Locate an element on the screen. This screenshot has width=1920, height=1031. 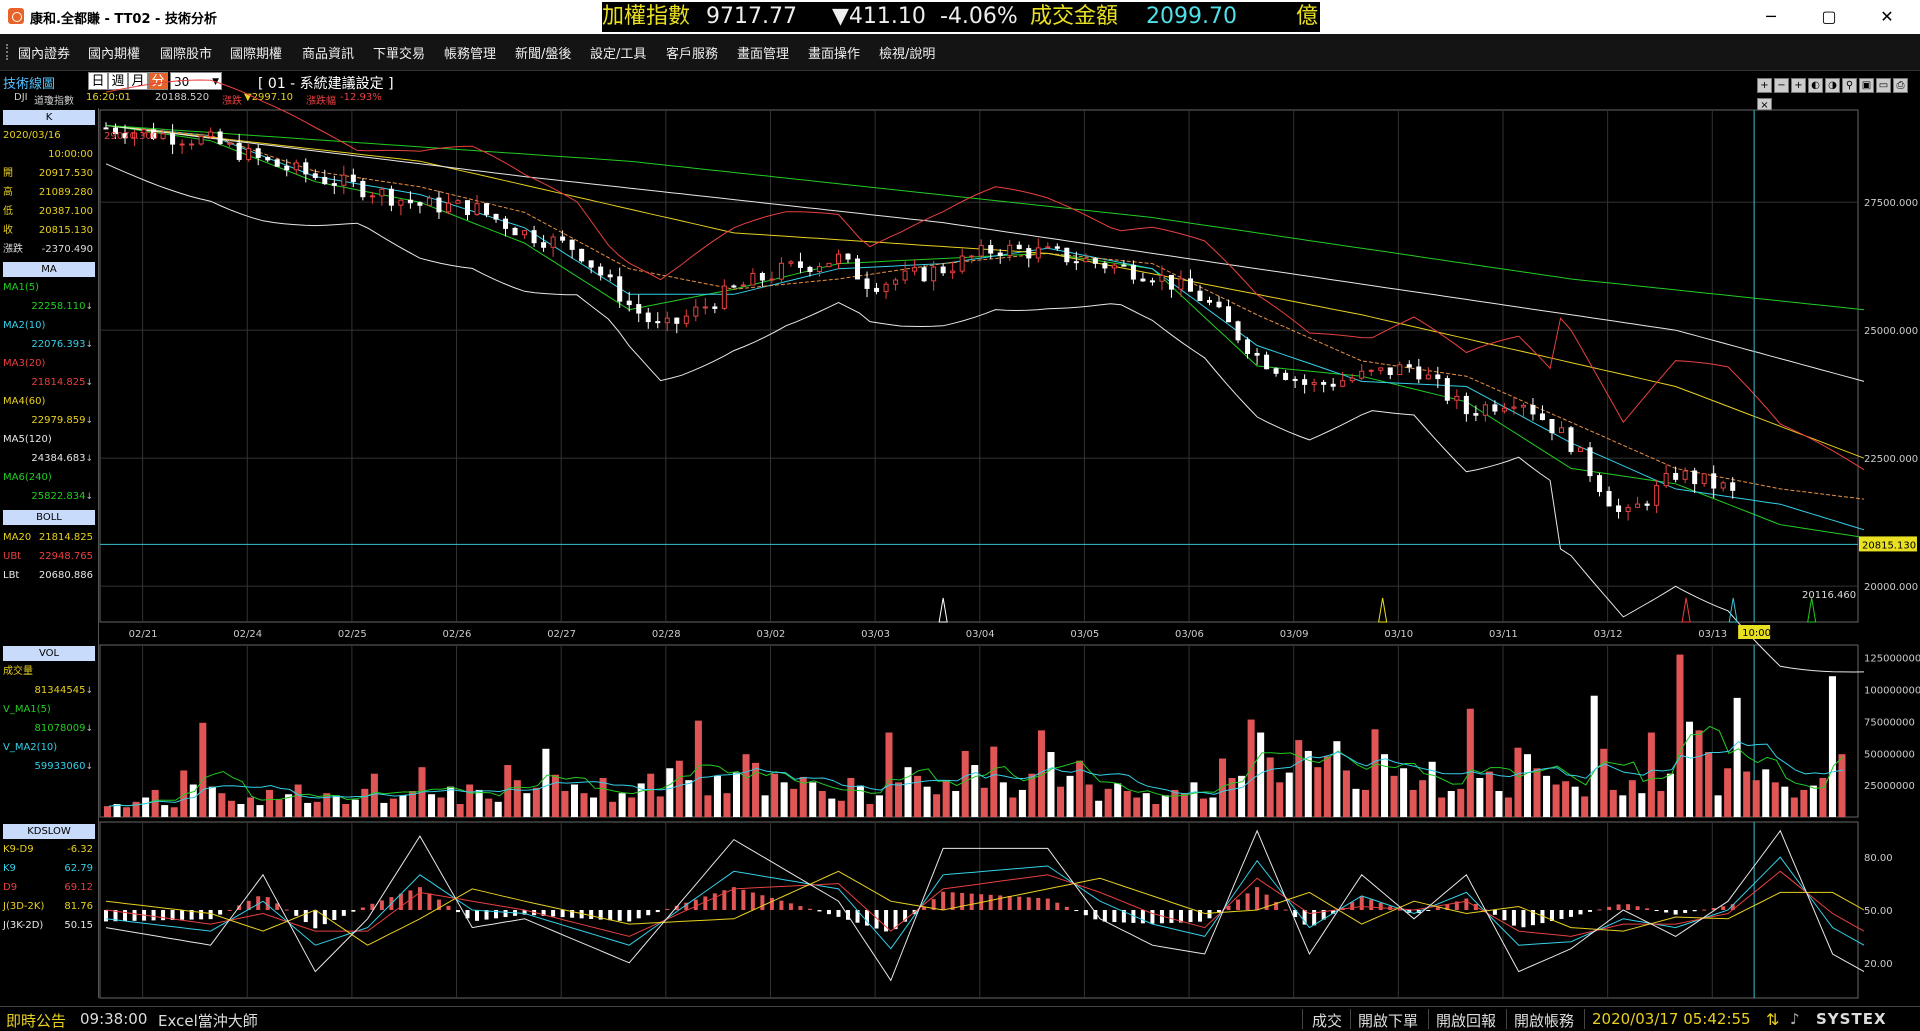
zoom-in-icon: ◑ is located at coordinates (1832, 85).